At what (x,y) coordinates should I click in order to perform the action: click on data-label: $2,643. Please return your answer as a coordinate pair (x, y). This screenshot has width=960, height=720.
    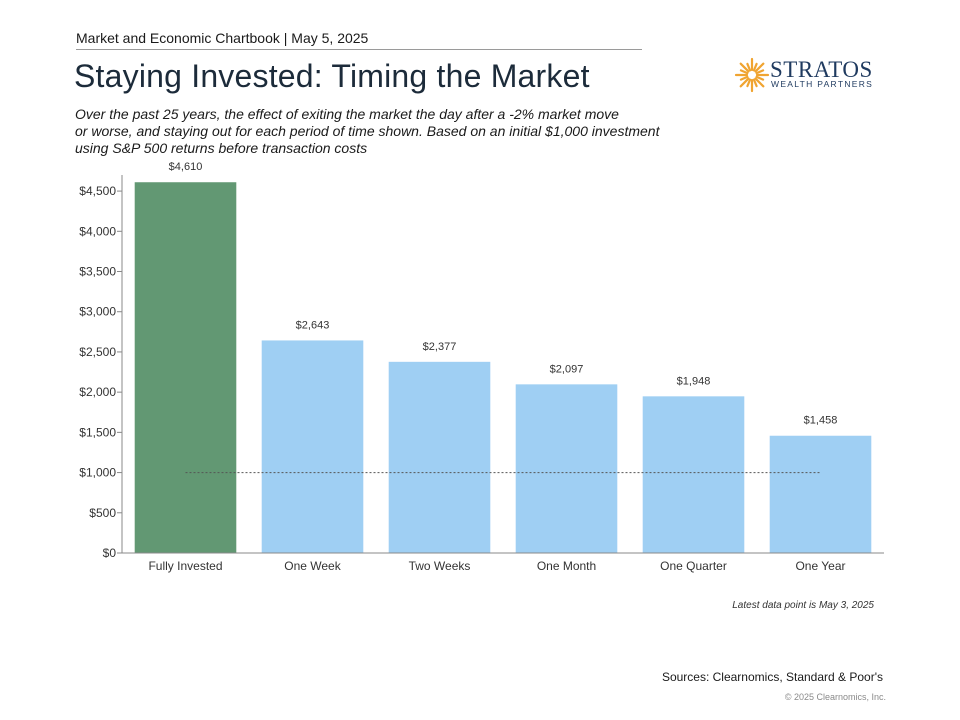
    Looking at the image, I should click on (313, 325).